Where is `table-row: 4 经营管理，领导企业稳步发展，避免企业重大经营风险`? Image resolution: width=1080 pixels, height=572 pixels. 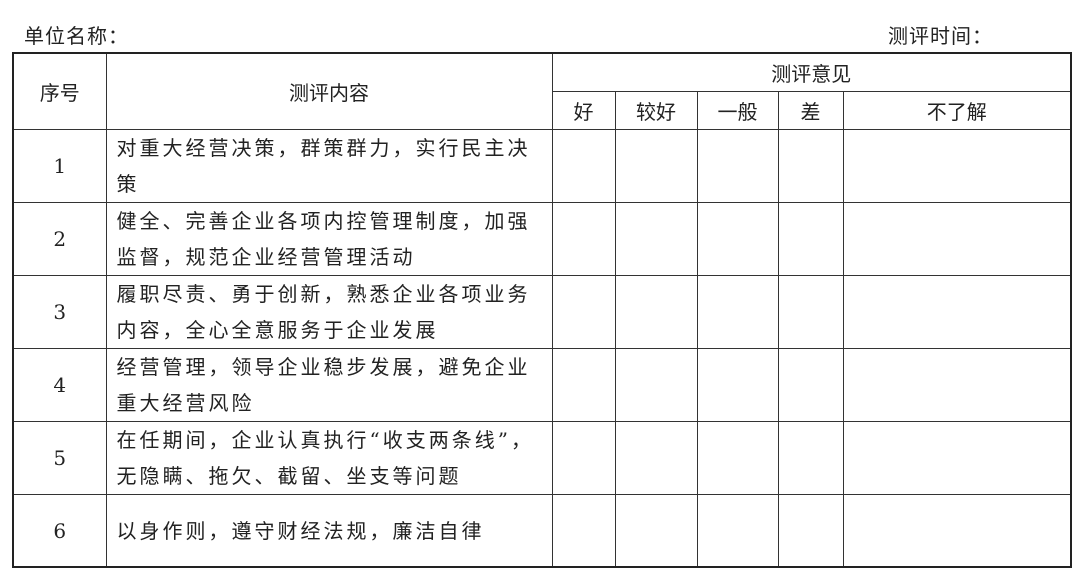 table-row: 4 经营管理，领导企业稳步发展，避免企业重大经营风险 is located at coordinates (542, 385).